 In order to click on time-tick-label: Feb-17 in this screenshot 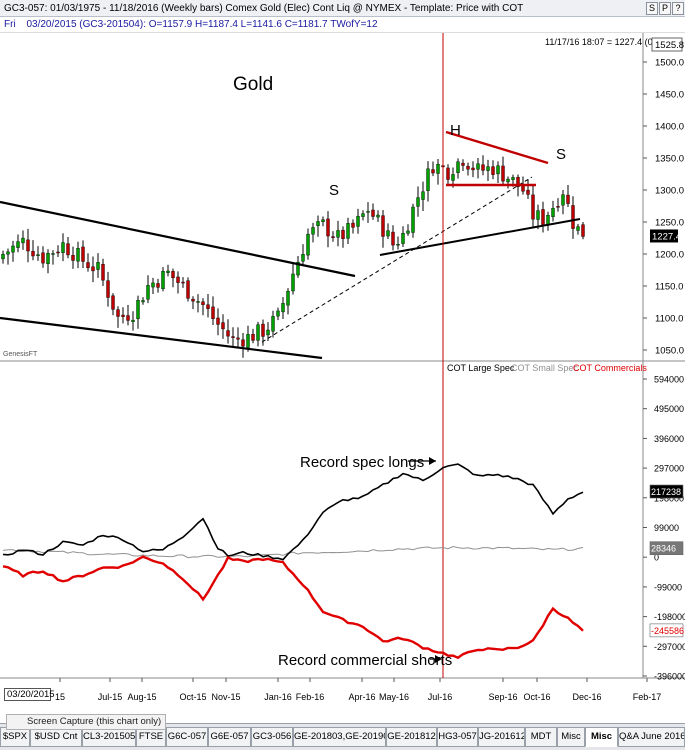, I will do `click(647, 697)`.